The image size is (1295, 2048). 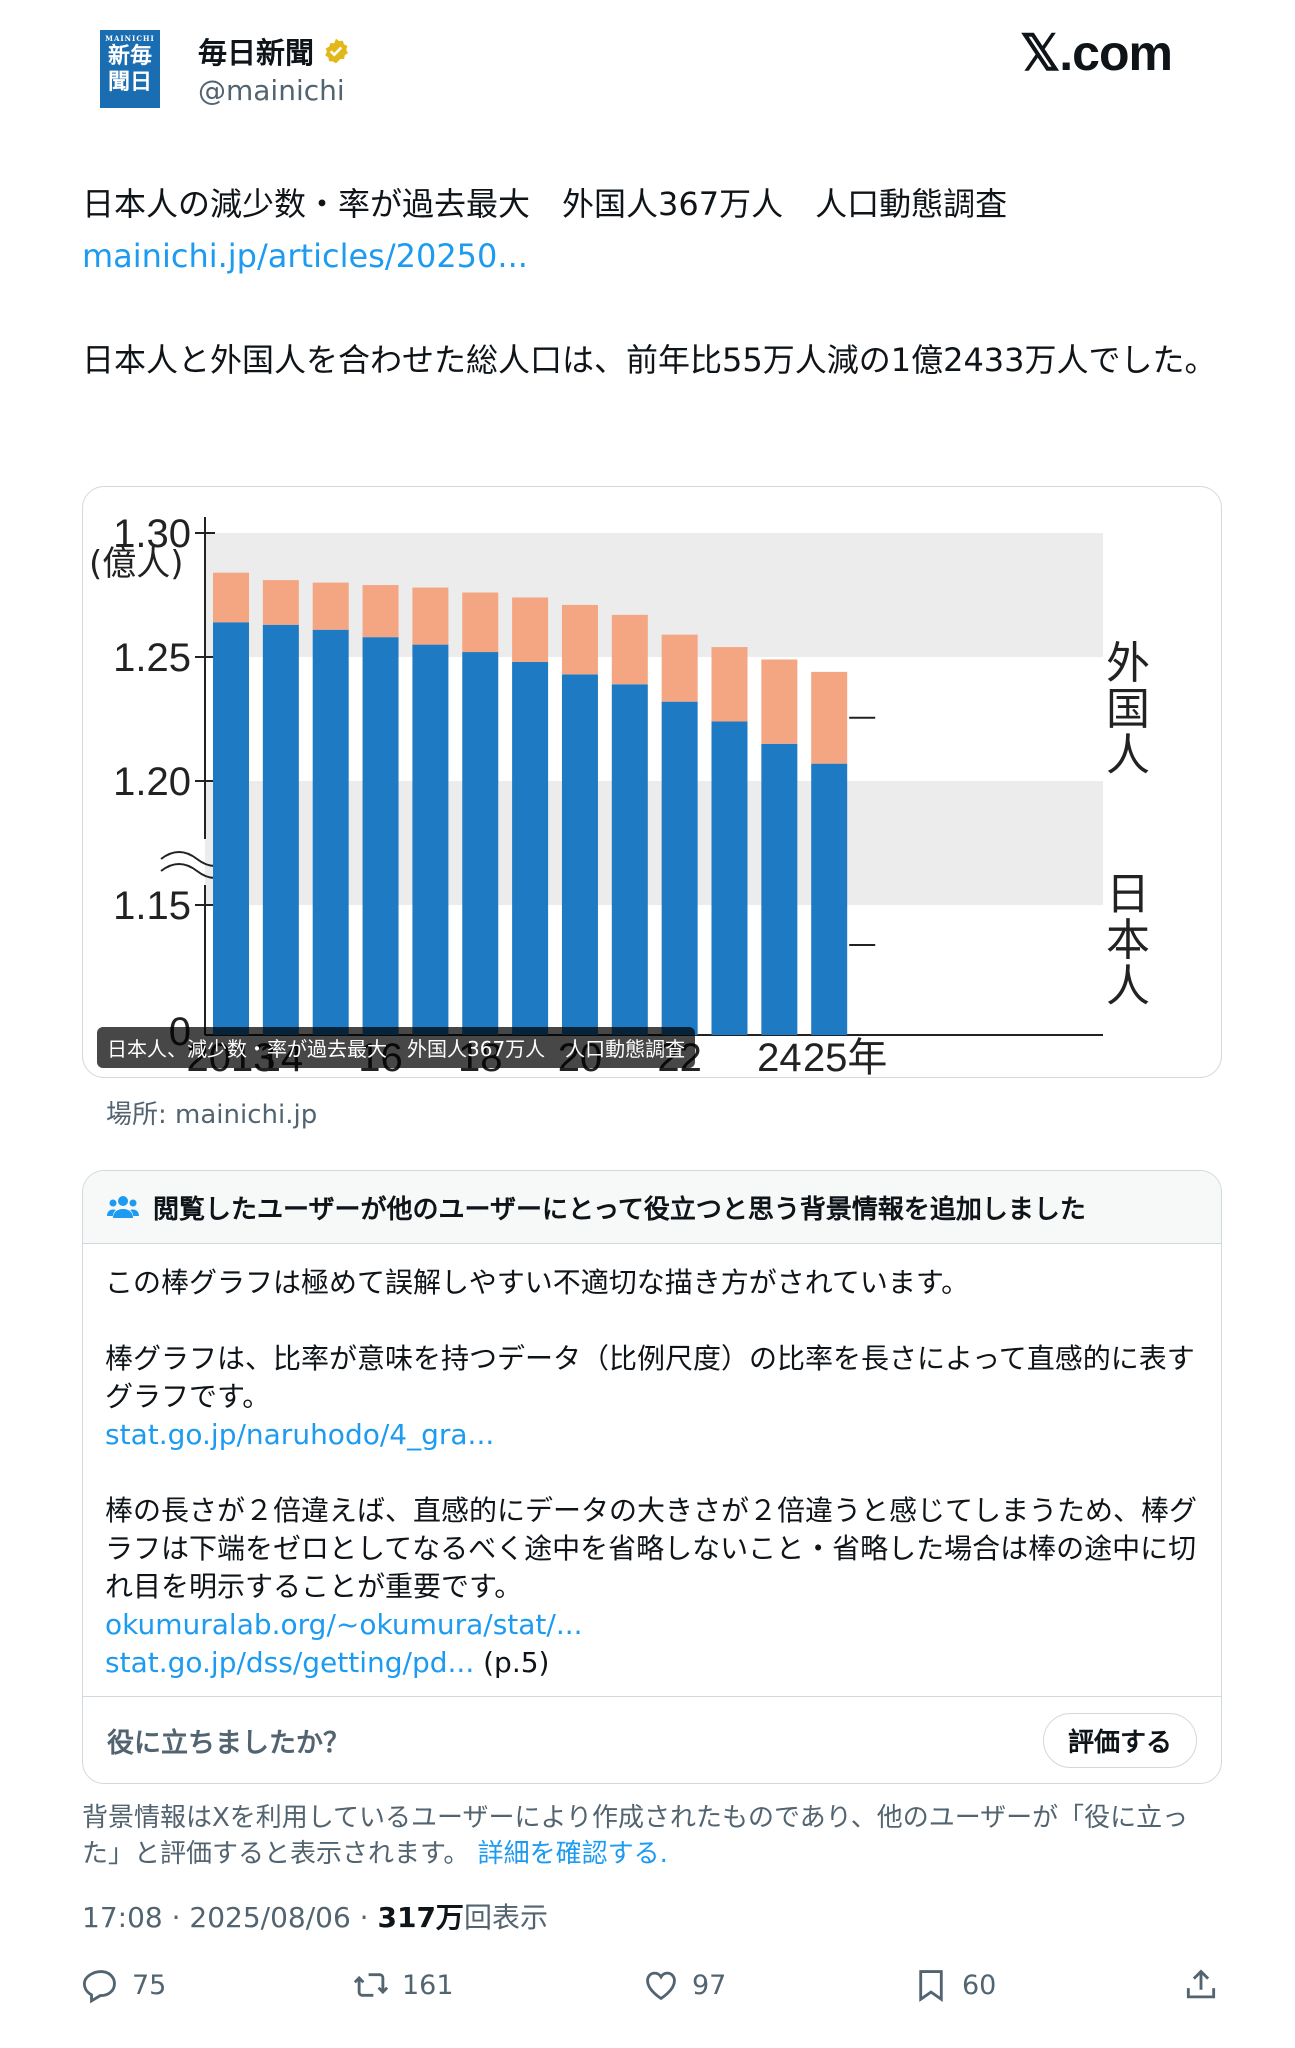 I want to click on account-name: 毎日新聞, so click(x=274, y=51).